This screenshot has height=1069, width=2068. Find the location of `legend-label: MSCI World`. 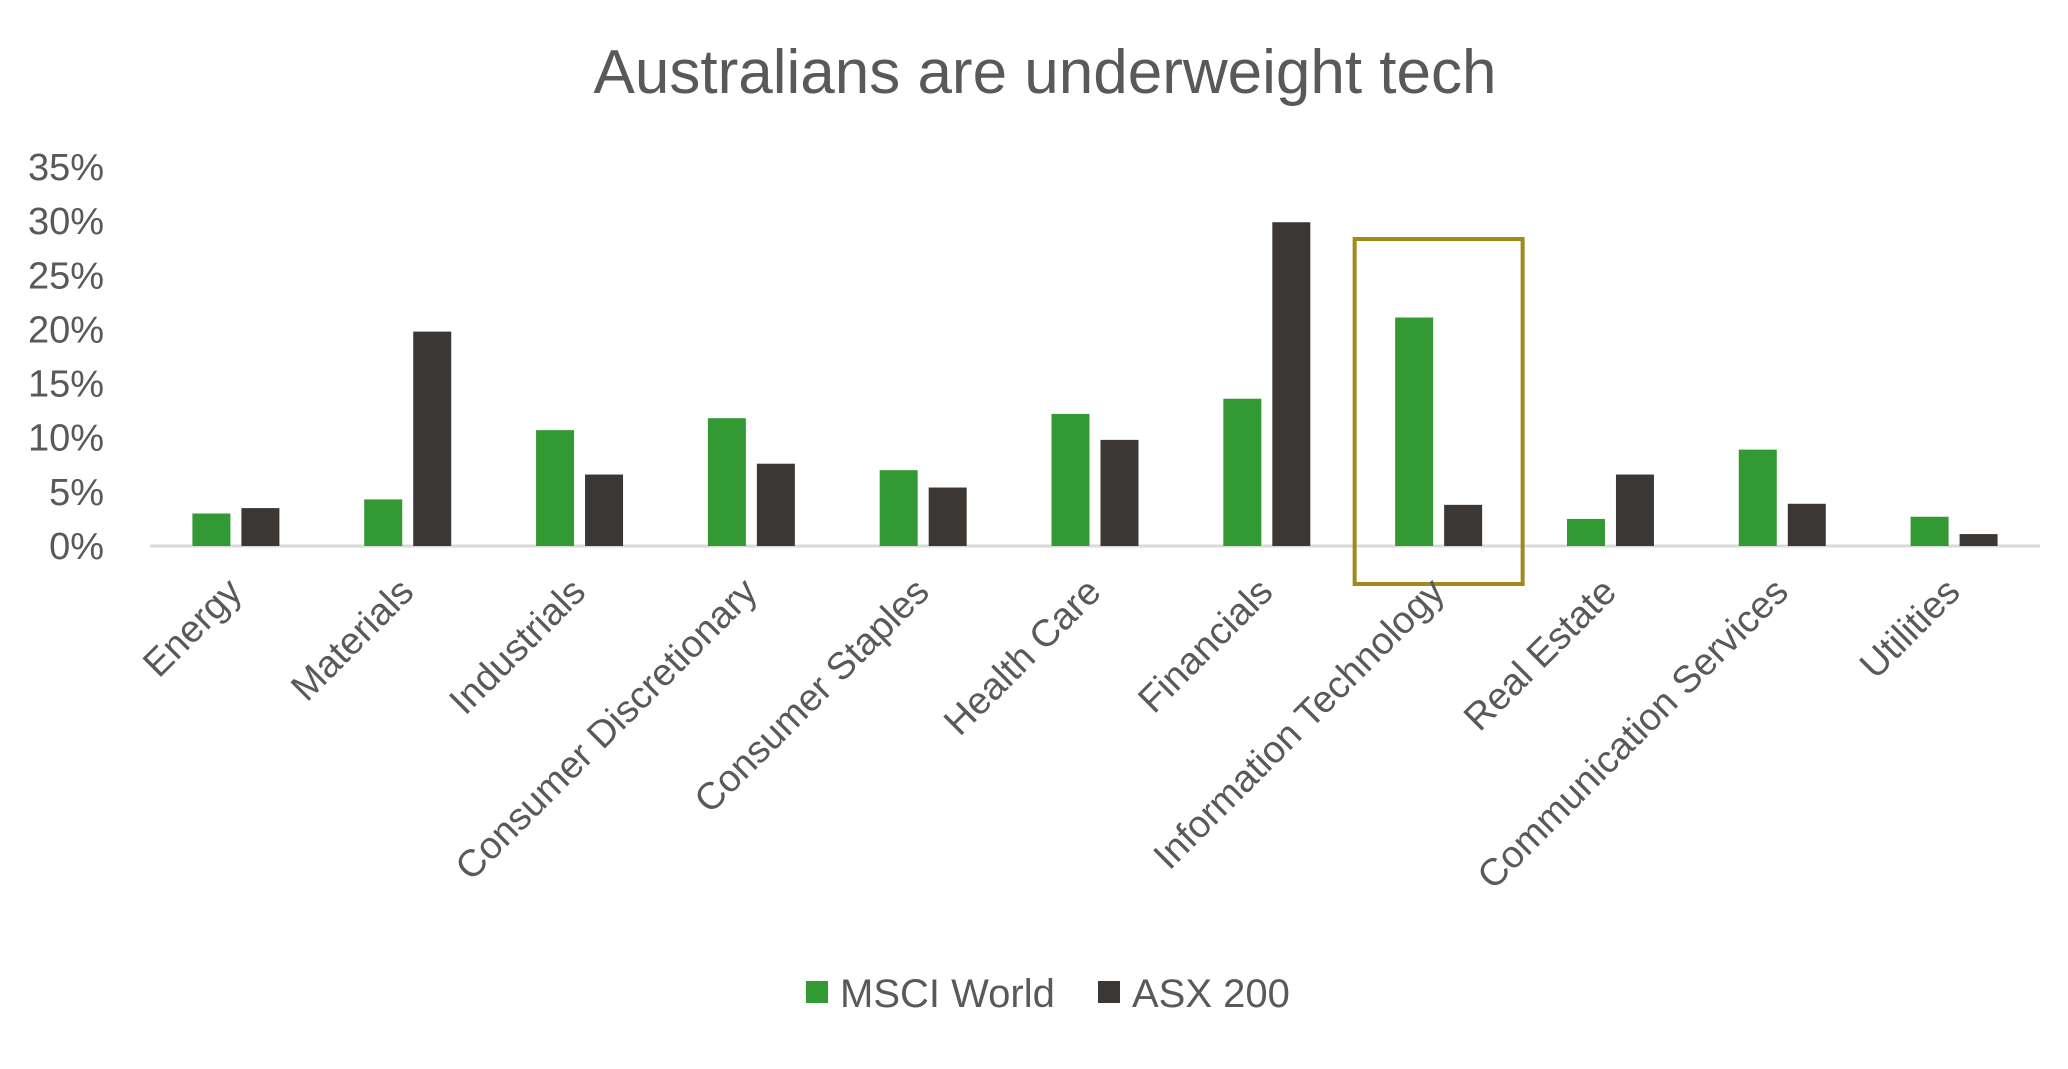

legend-label: MSCI World is located at coordinates (947, 994).